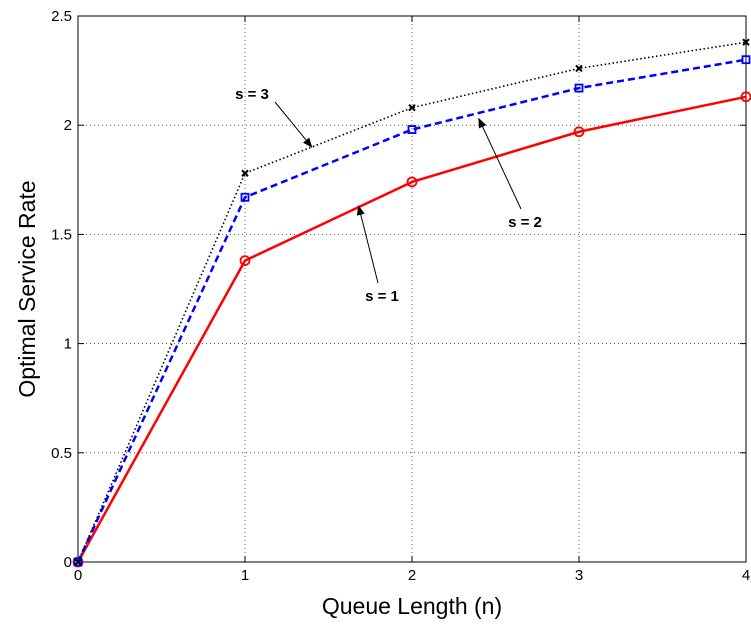 The height and width of the screenshot is (626, 751). I want to click on y-tick-label: 2.5, so click(61, 16).